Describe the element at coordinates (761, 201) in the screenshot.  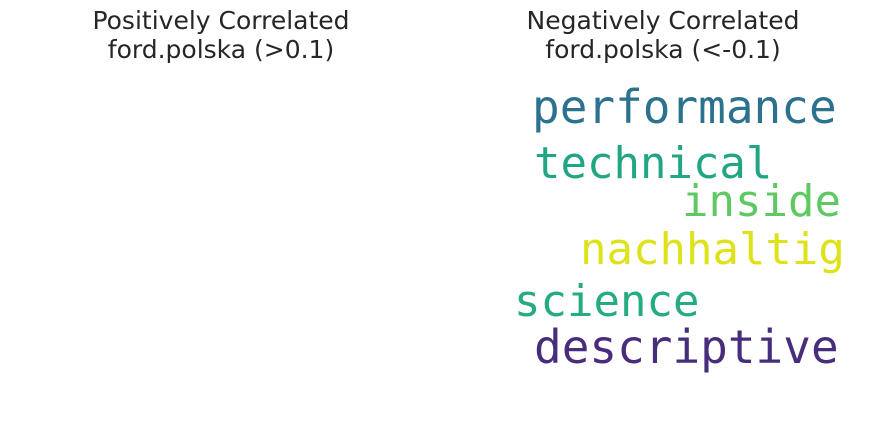
I see `word-inside: inside` at that location.